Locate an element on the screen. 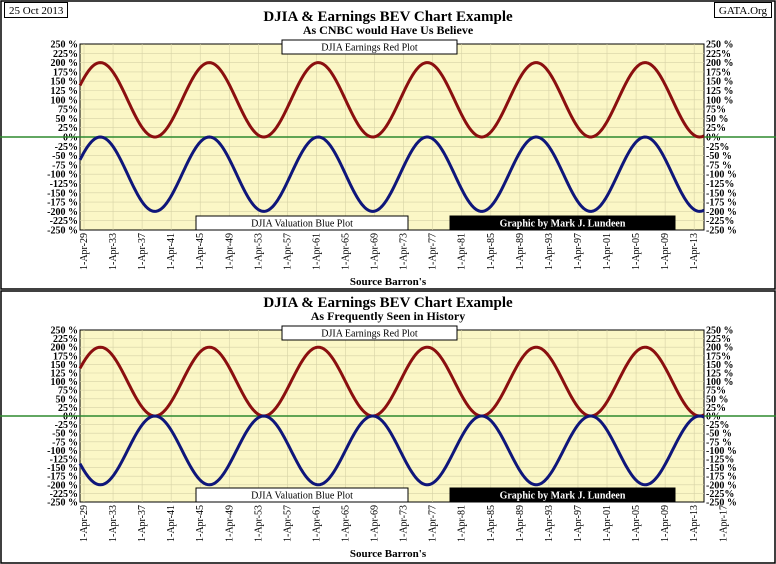 Image resolution: width=776 pixels, height=564 pixels. x-tick-label: 1-Apr-89 is located at coordinates (520, 523).